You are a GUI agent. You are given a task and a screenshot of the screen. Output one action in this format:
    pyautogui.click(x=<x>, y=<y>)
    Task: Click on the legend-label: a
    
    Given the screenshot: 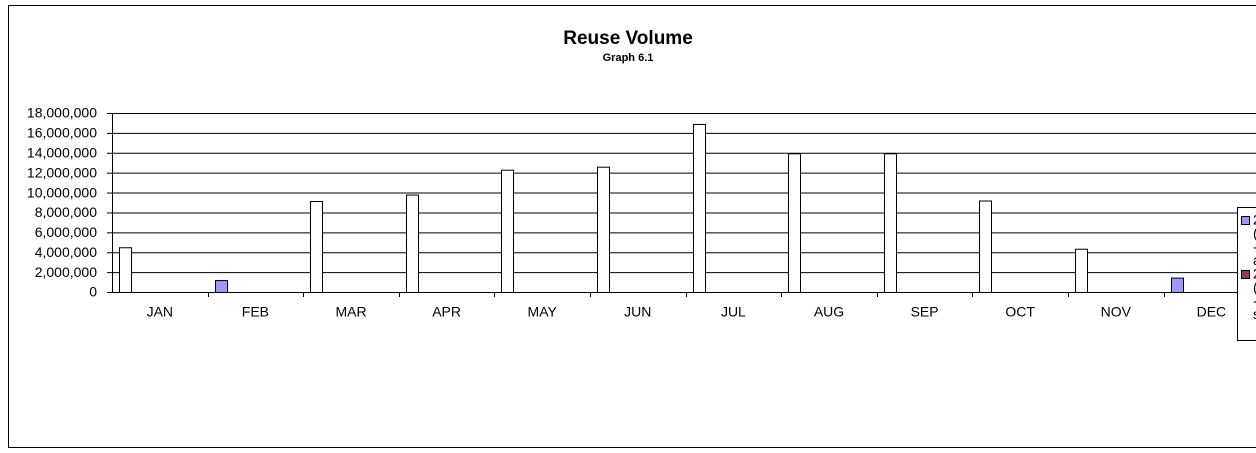 What is the action you would take?
    pyautogui.click(x=1254, y=260)
    